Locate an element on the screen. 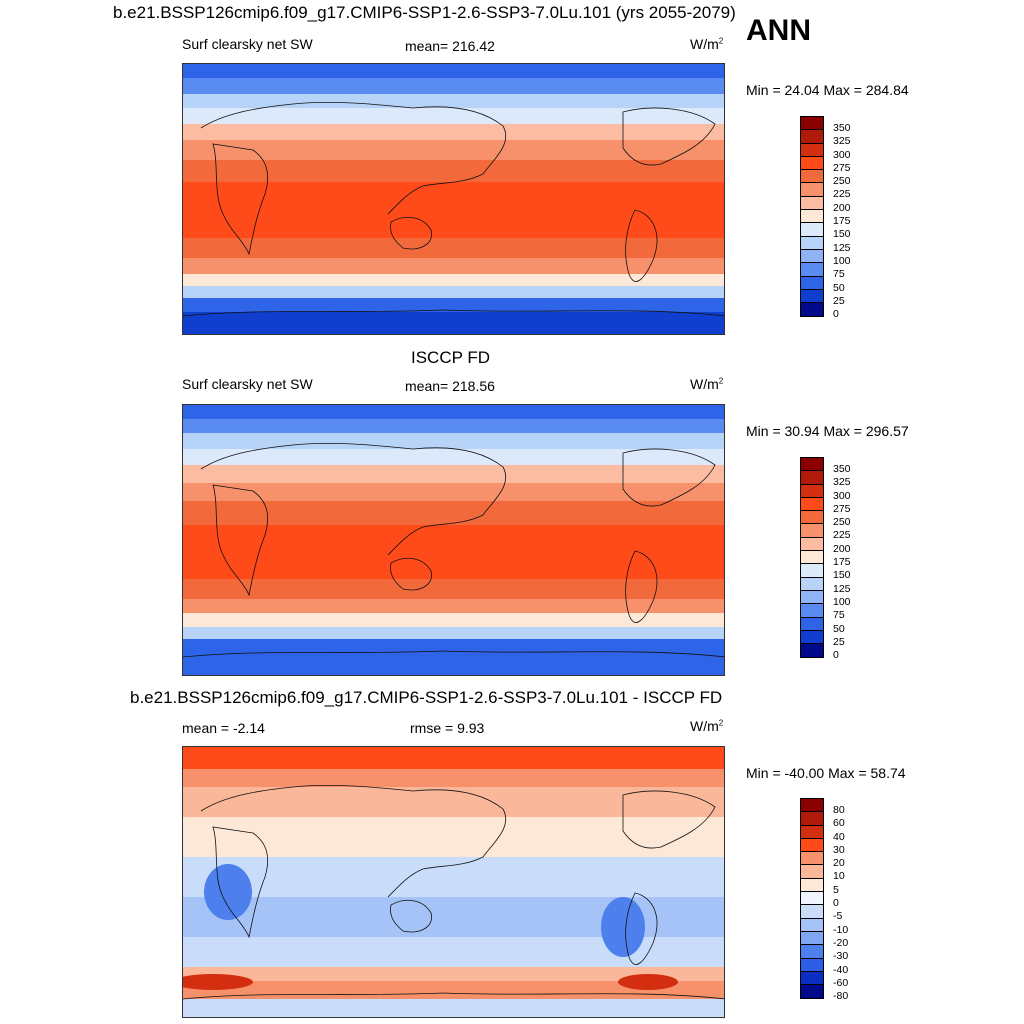 This screenshot has width=1024, height=1024. panel1-minmax: Min = 24.04 Max = 284.84 is located at coordinates (827, 90).